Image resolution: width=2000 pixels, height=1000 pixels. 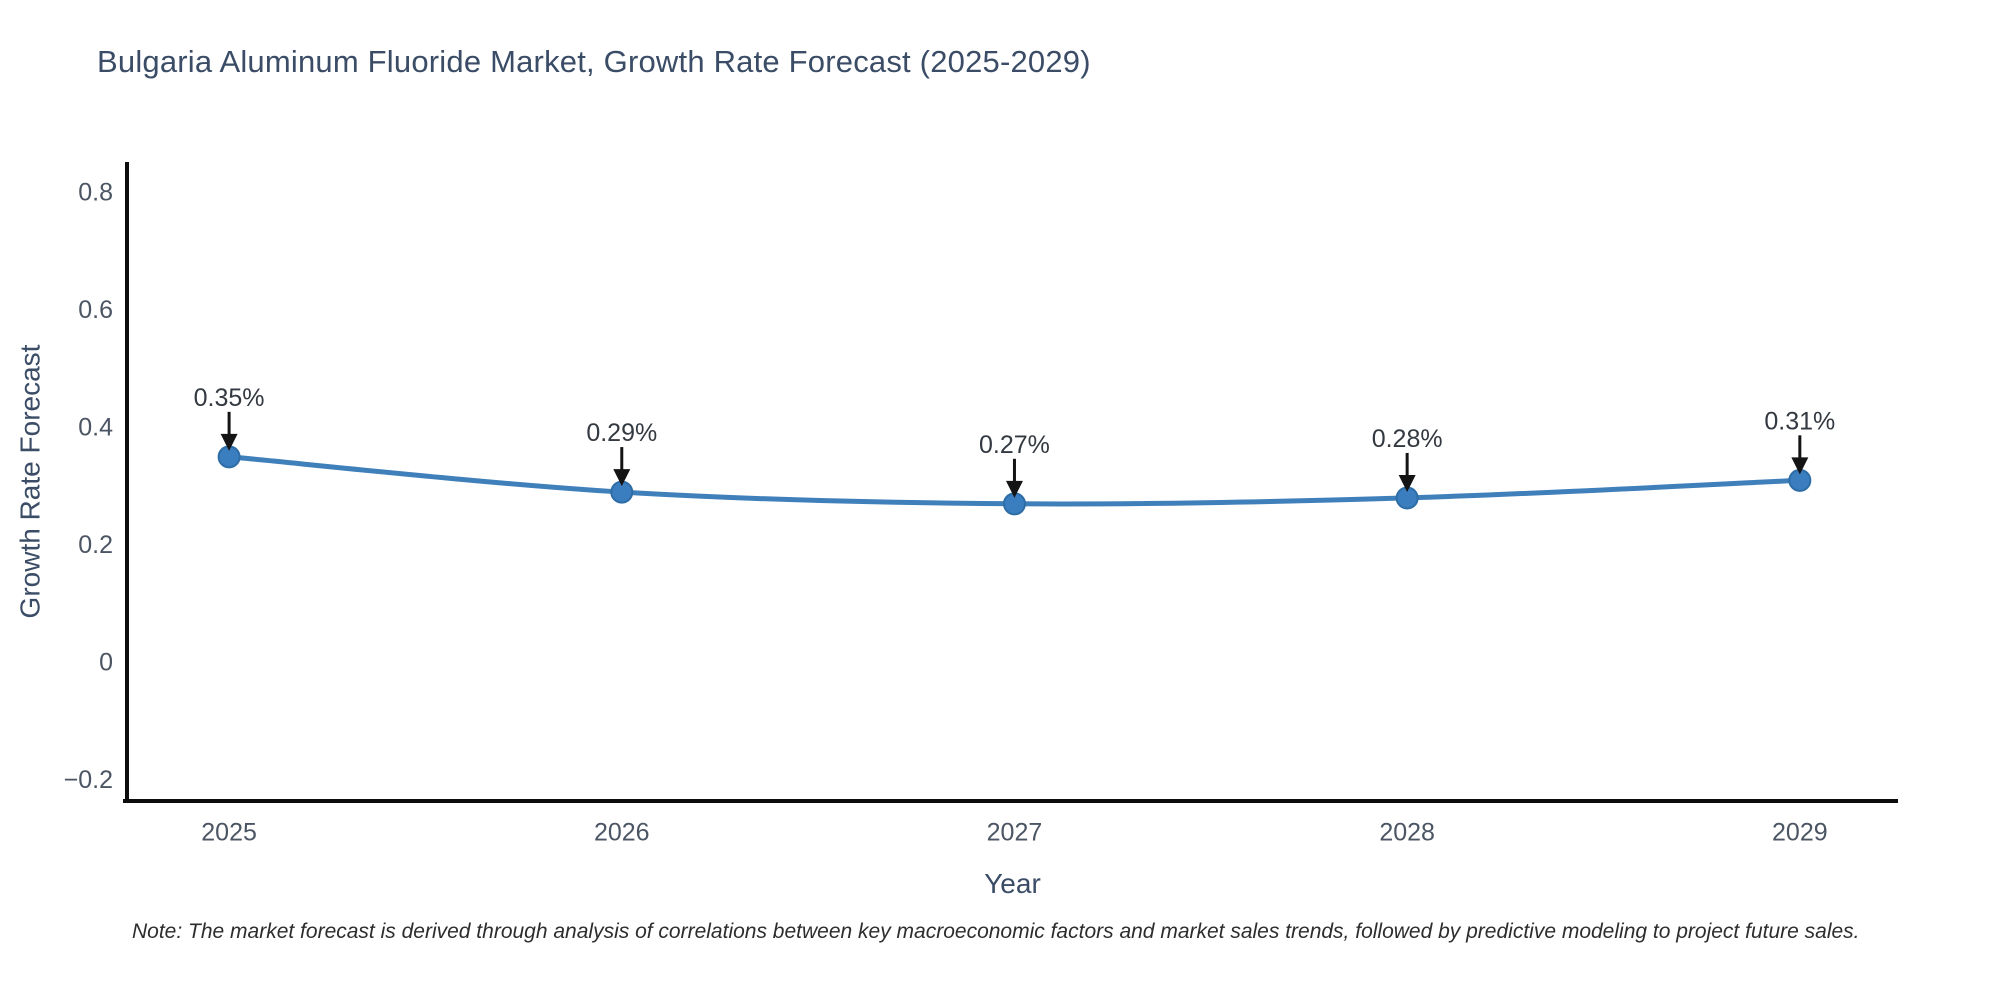 I want to click on y-tick-label: 0, so click(x=106, y=662).